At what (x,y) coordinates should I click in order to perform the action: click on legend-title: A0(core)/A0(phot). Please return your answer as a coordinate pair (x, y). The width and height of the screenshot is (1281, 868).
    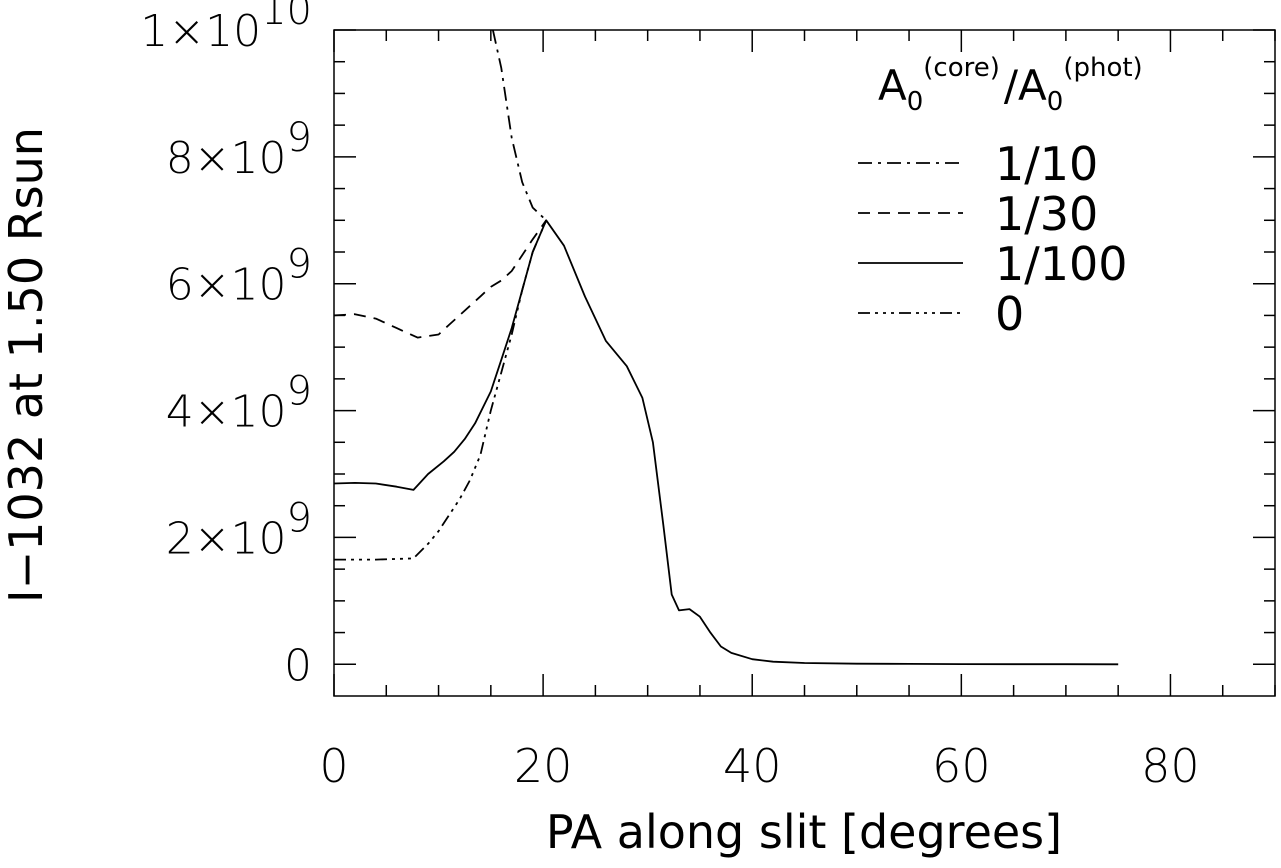
    Looking at the image, I should click on (1010, 85).